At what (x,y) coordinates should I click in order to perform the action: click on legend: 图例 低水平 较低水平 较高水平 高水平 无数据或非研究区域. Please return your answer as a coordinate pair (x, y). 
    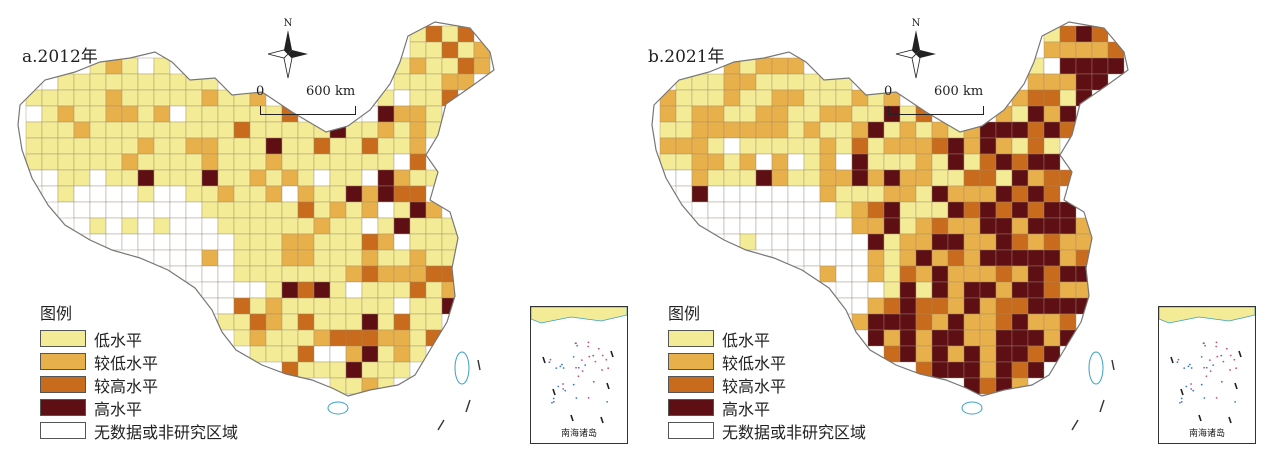
    Looking at the image, I should click on (767, 371).